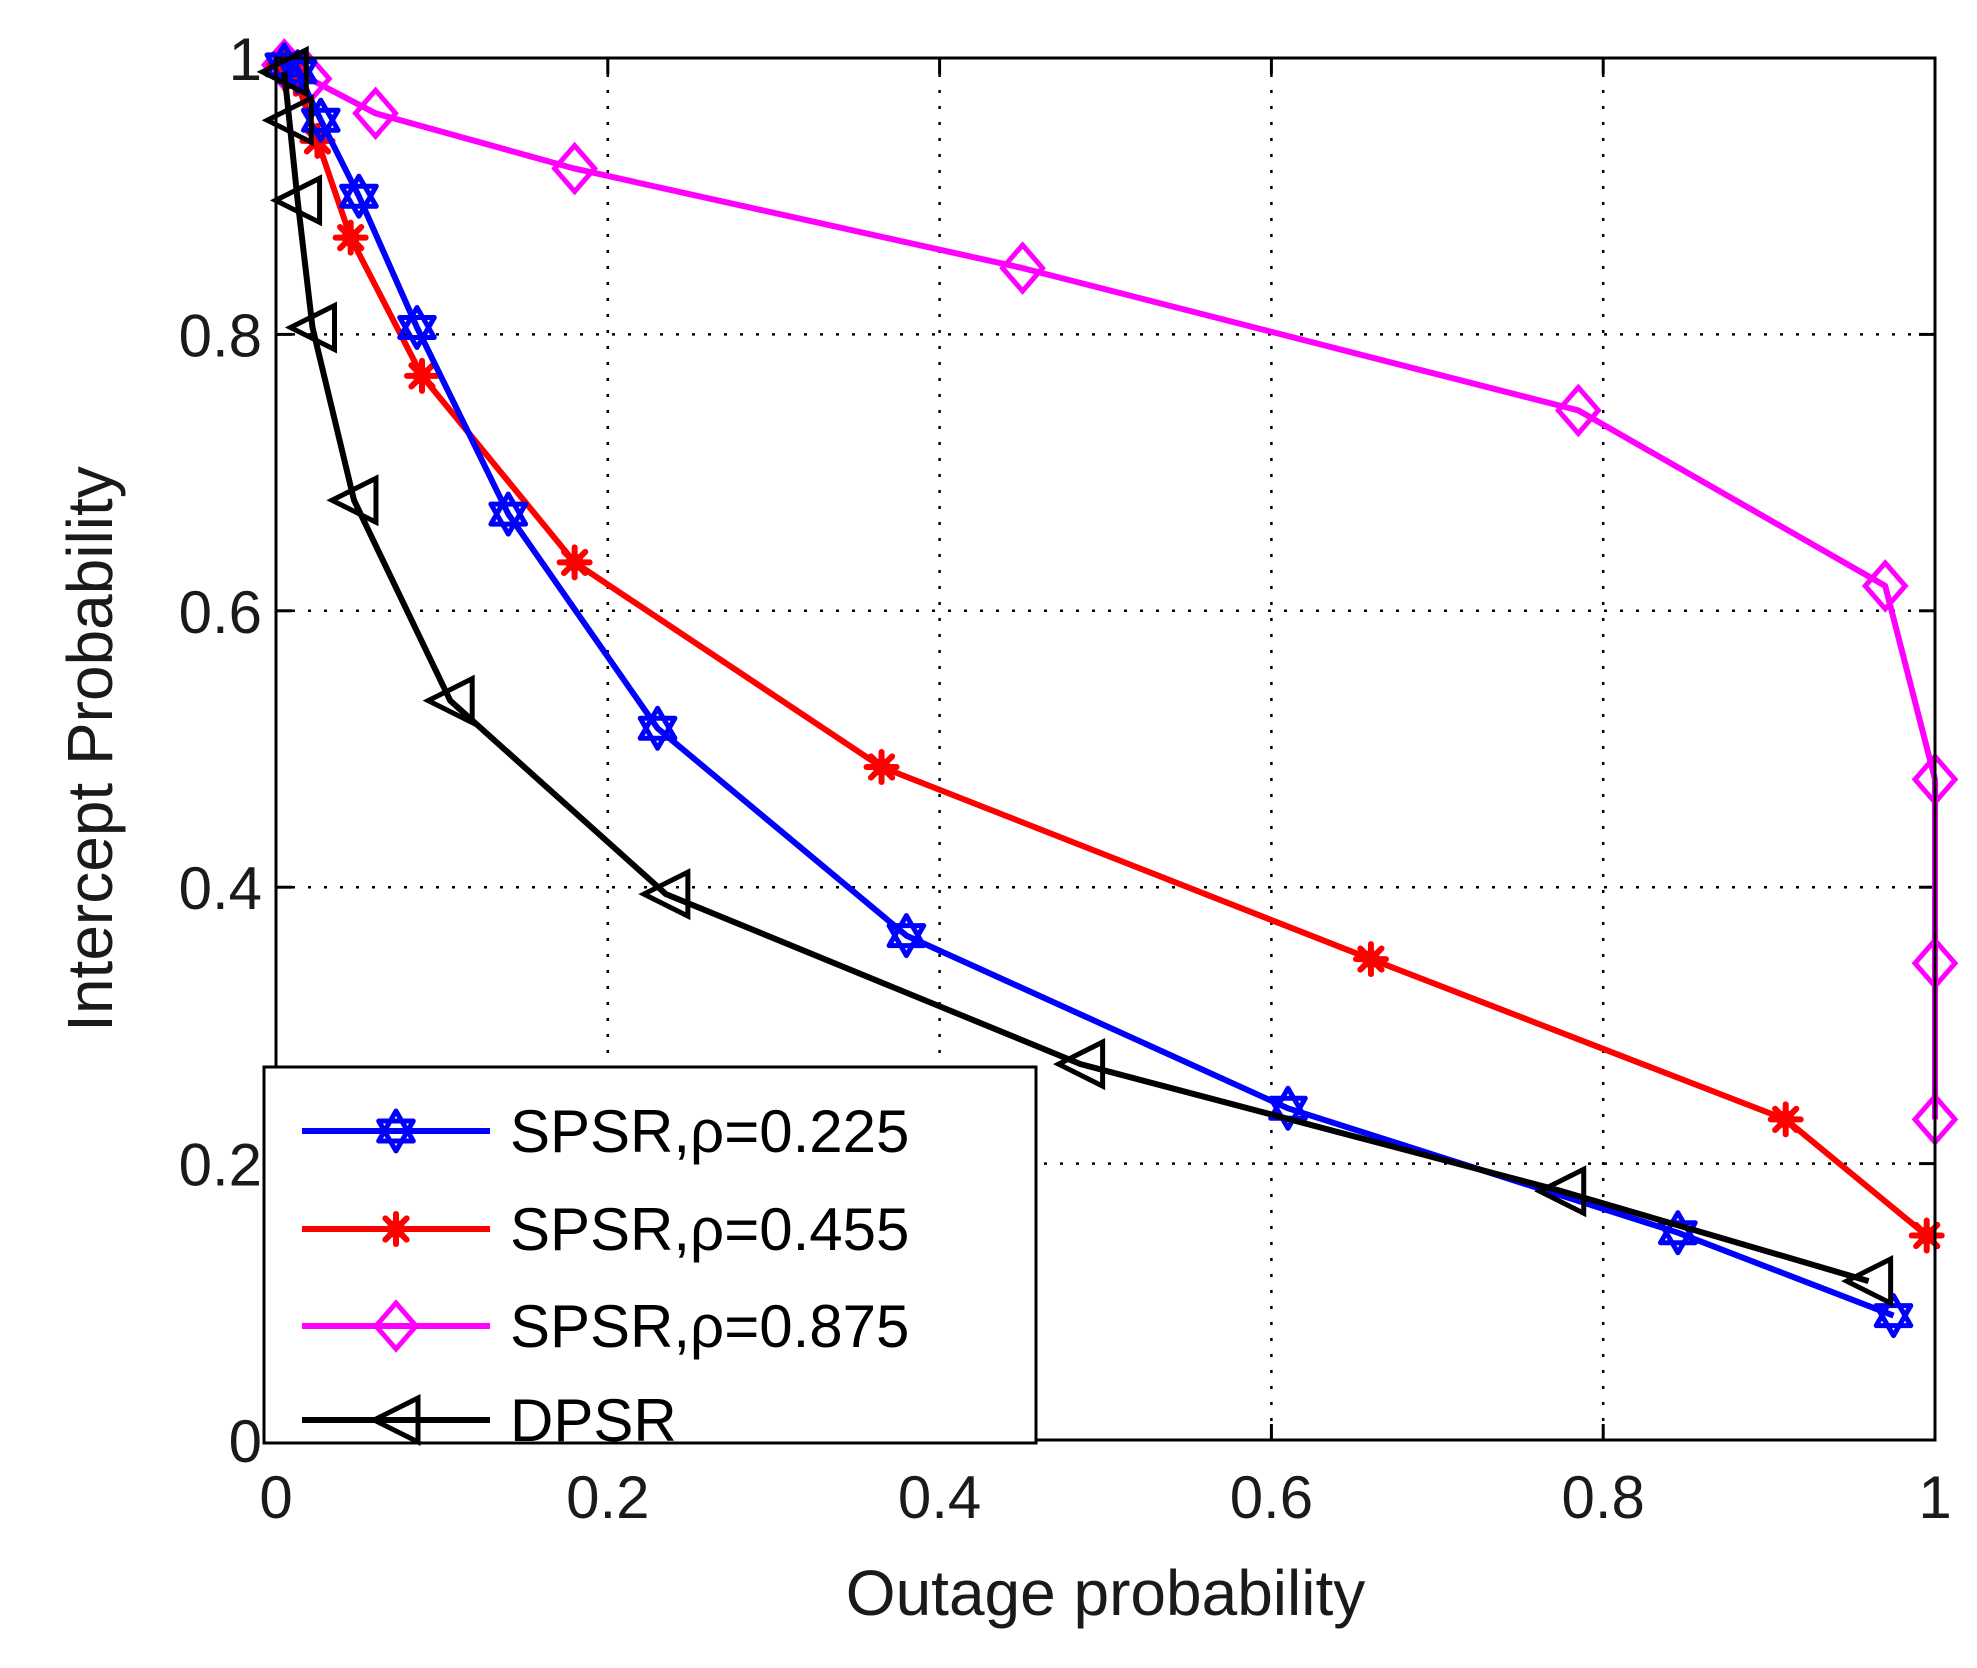 This screenshot has width=1977, height=1668. I want to click on legend-label: DPSR, so click(593, 1420).